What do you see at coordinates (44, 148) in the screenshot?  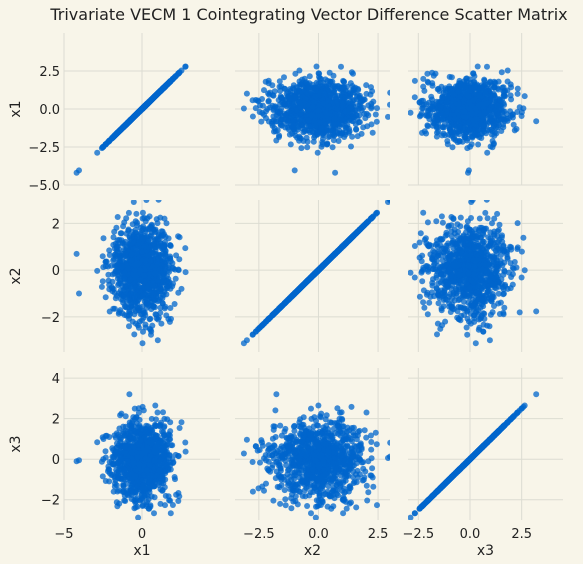 I see `y-tick-label: −2.5` at bounding box center [44, 148].